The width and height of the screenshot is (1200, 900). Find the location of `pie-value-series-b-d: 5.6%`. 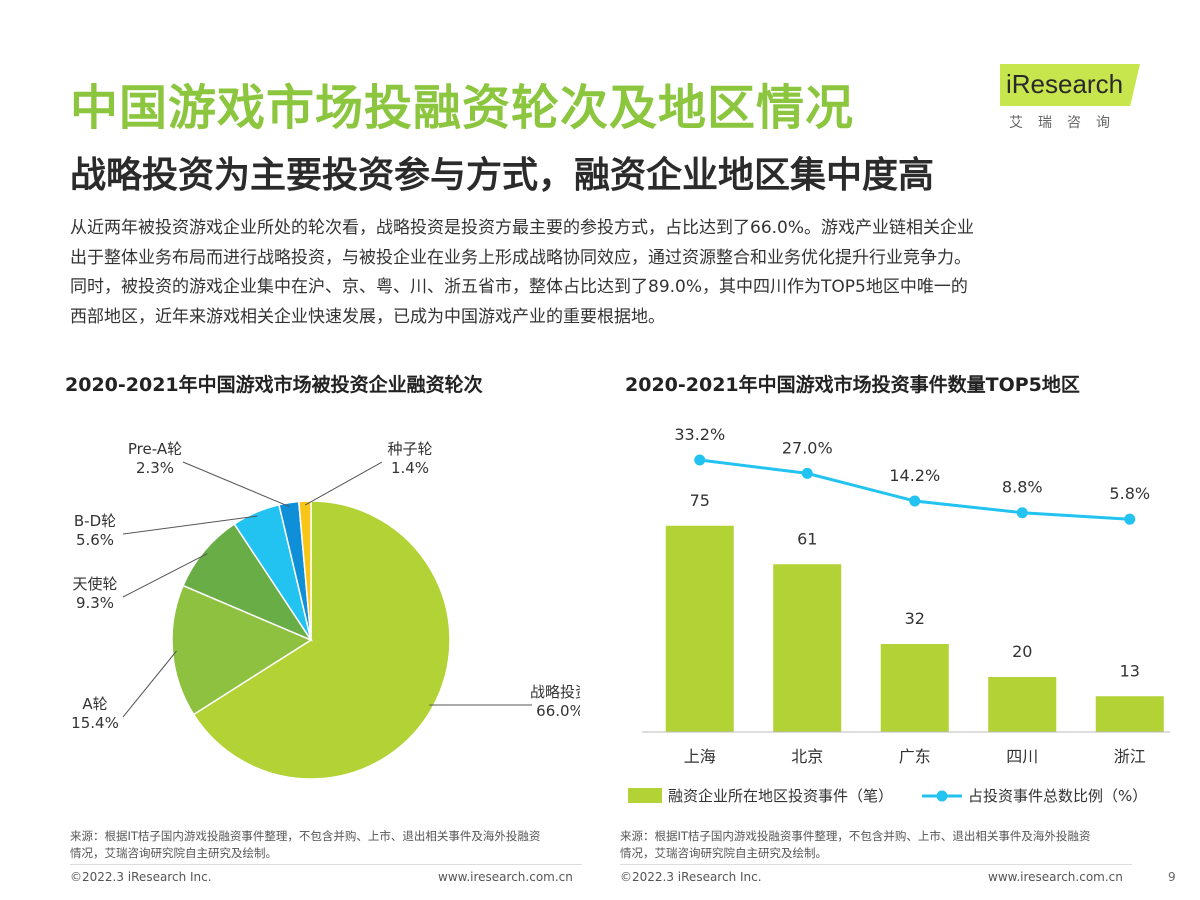

pie-value-series-b-d: 5.6% is located at coordinates (95, 540).